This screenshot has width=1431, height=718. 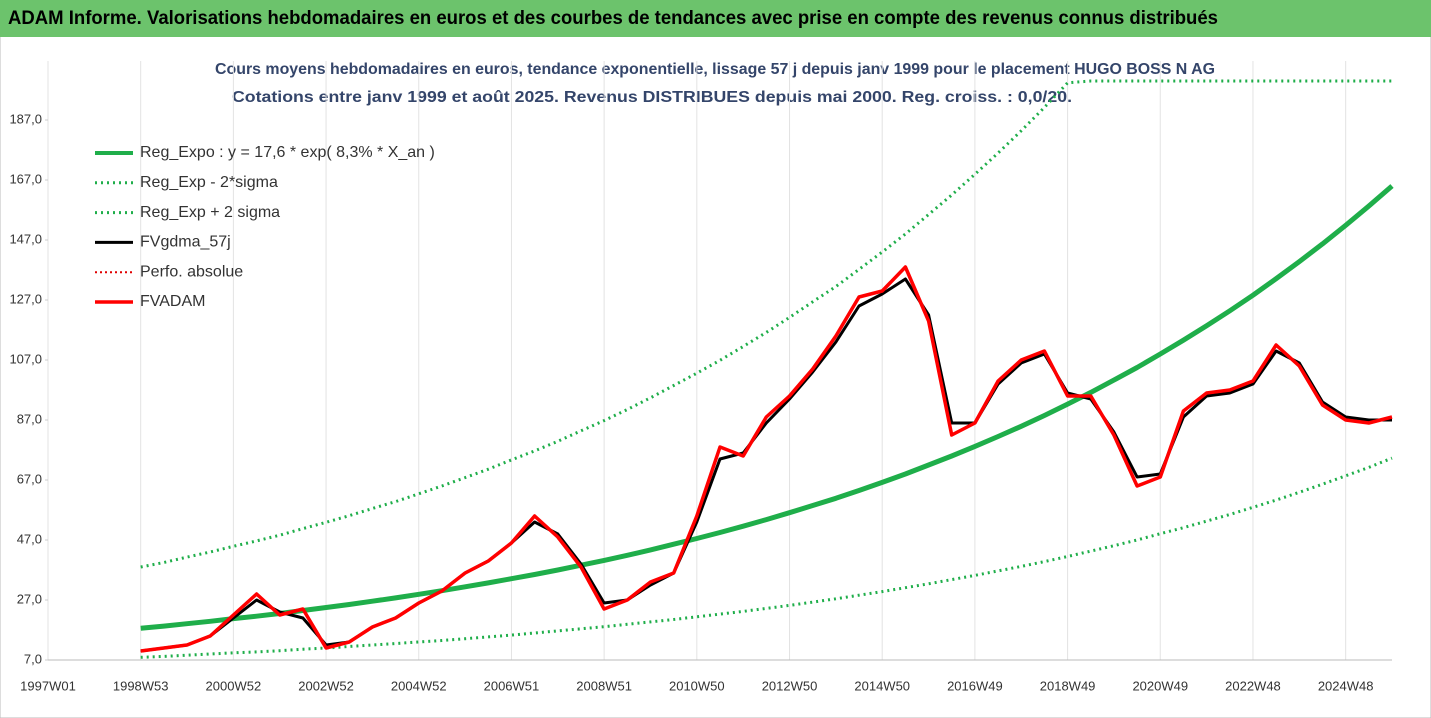 What do you see at coordinates (1346, 685) in the screenshot?
I see `x-tick-label: 2024W48` at bounding box center [1346, 685].